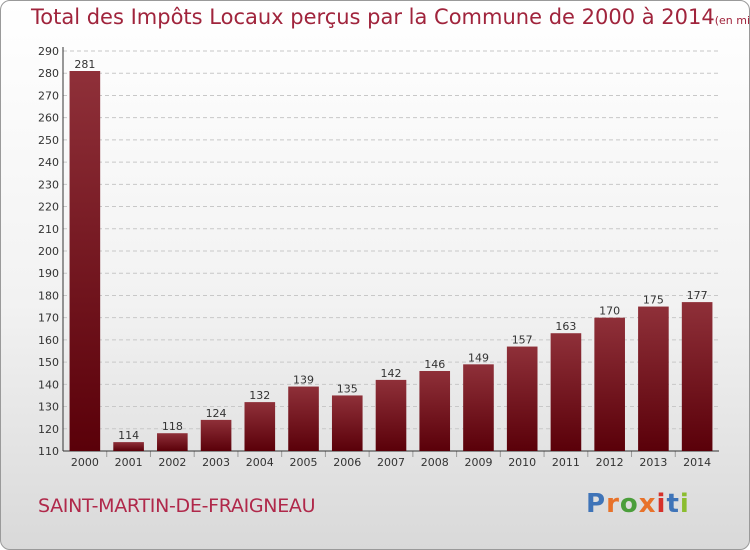 The image size is (750, 550). Describe the element at coordinates (48, 207) in the screenshot. I see `y-tick-label: 220` at that location.